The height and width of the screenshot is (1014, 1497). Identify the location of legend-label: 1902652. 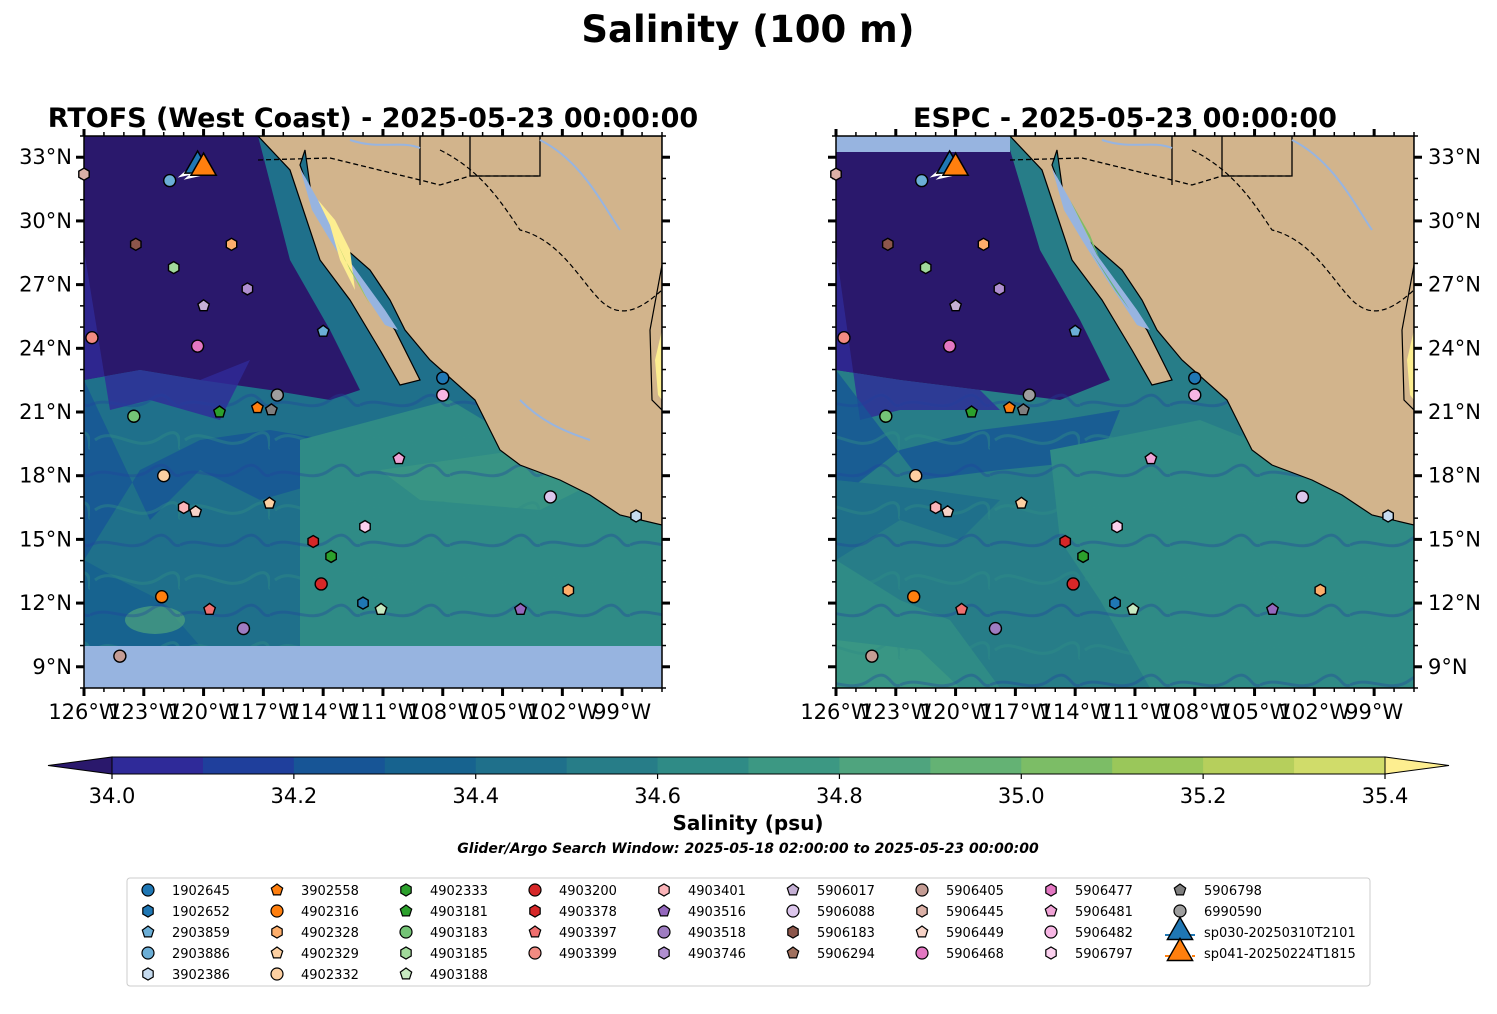
(201, 912).